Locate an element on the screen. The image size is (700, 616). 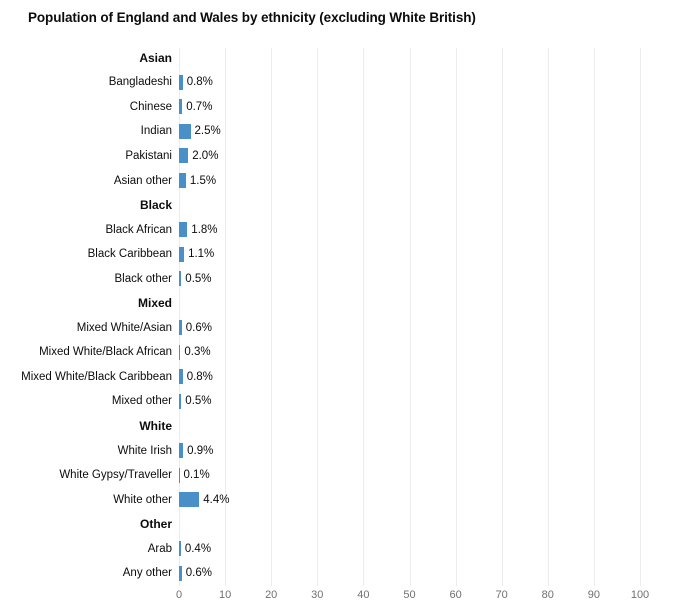
value-label: 0.5% is located at coordinates (198, 401).